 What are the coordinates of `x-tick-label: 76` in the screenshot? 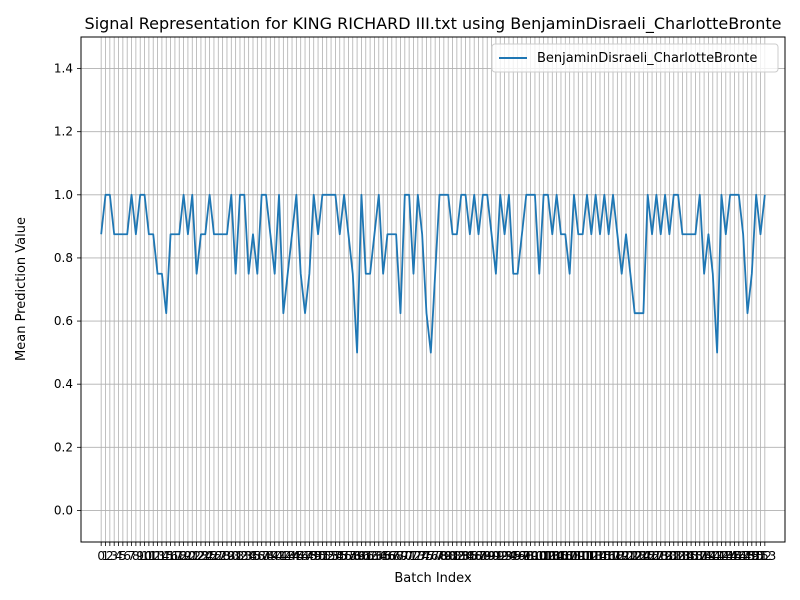 It's located at (430, 556).